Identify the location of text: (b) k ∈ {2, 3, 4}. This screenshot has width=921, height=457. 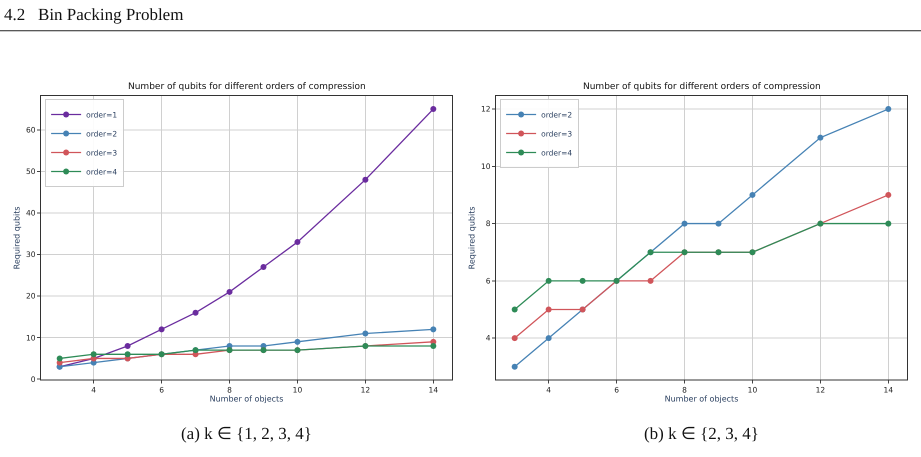
(701, 433).